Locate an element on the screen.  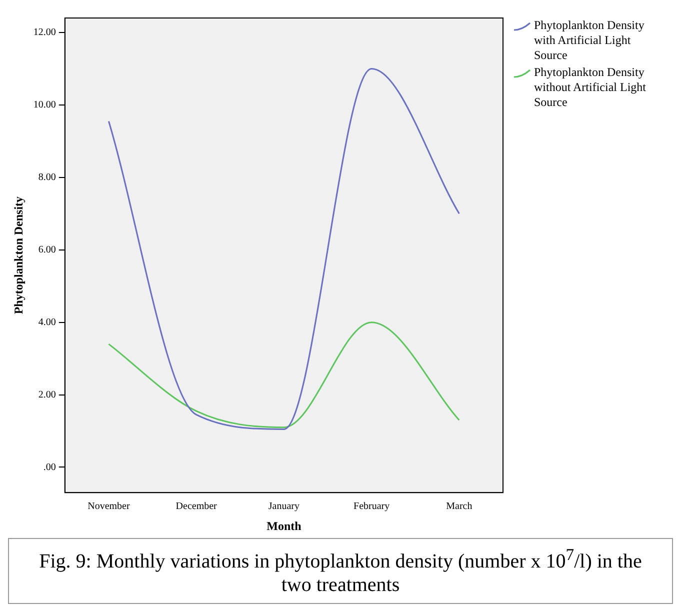
line-series is located at coordinates (284, 375).